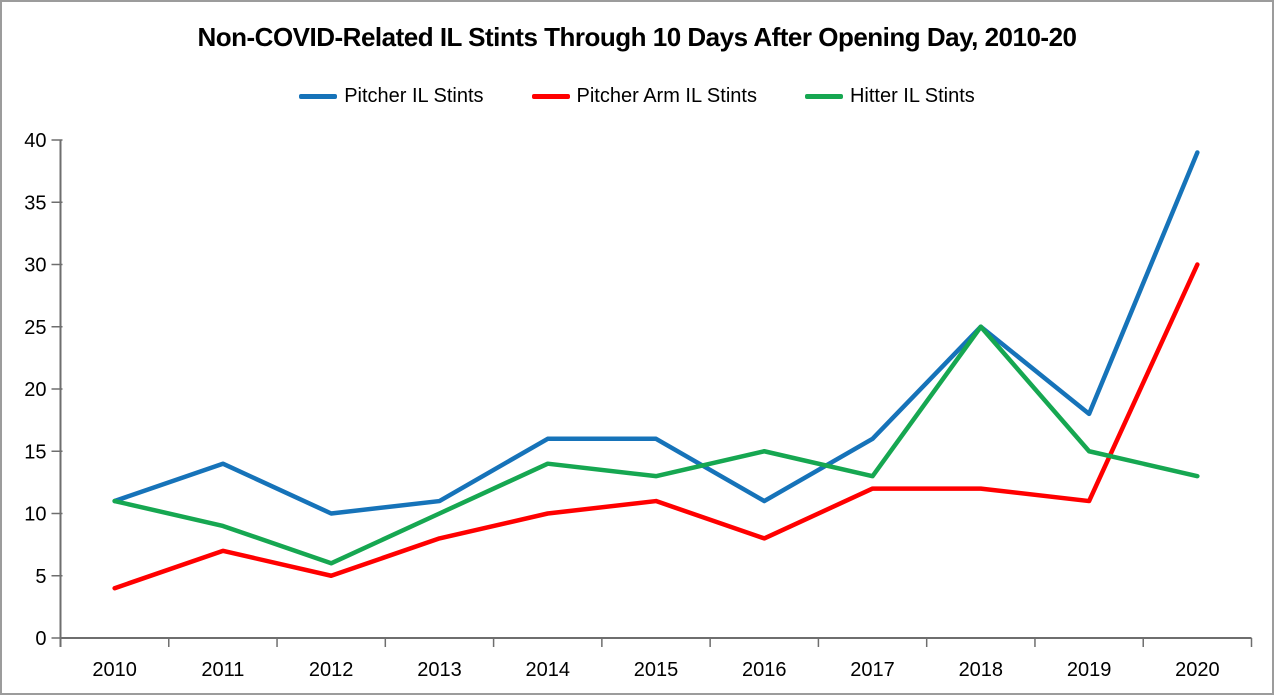 This screenshot has height=695, width=1274. I want to click on legend-label: Pitcher Arm IL Stints, so click(666, 96).